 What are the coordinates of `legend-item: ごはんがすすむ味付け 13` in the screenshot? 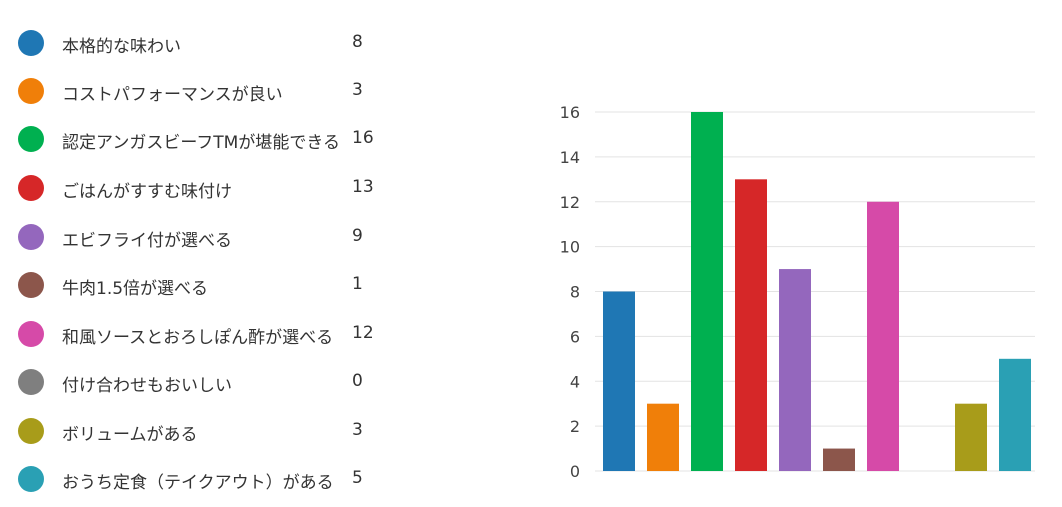 It's located at (258, 188).